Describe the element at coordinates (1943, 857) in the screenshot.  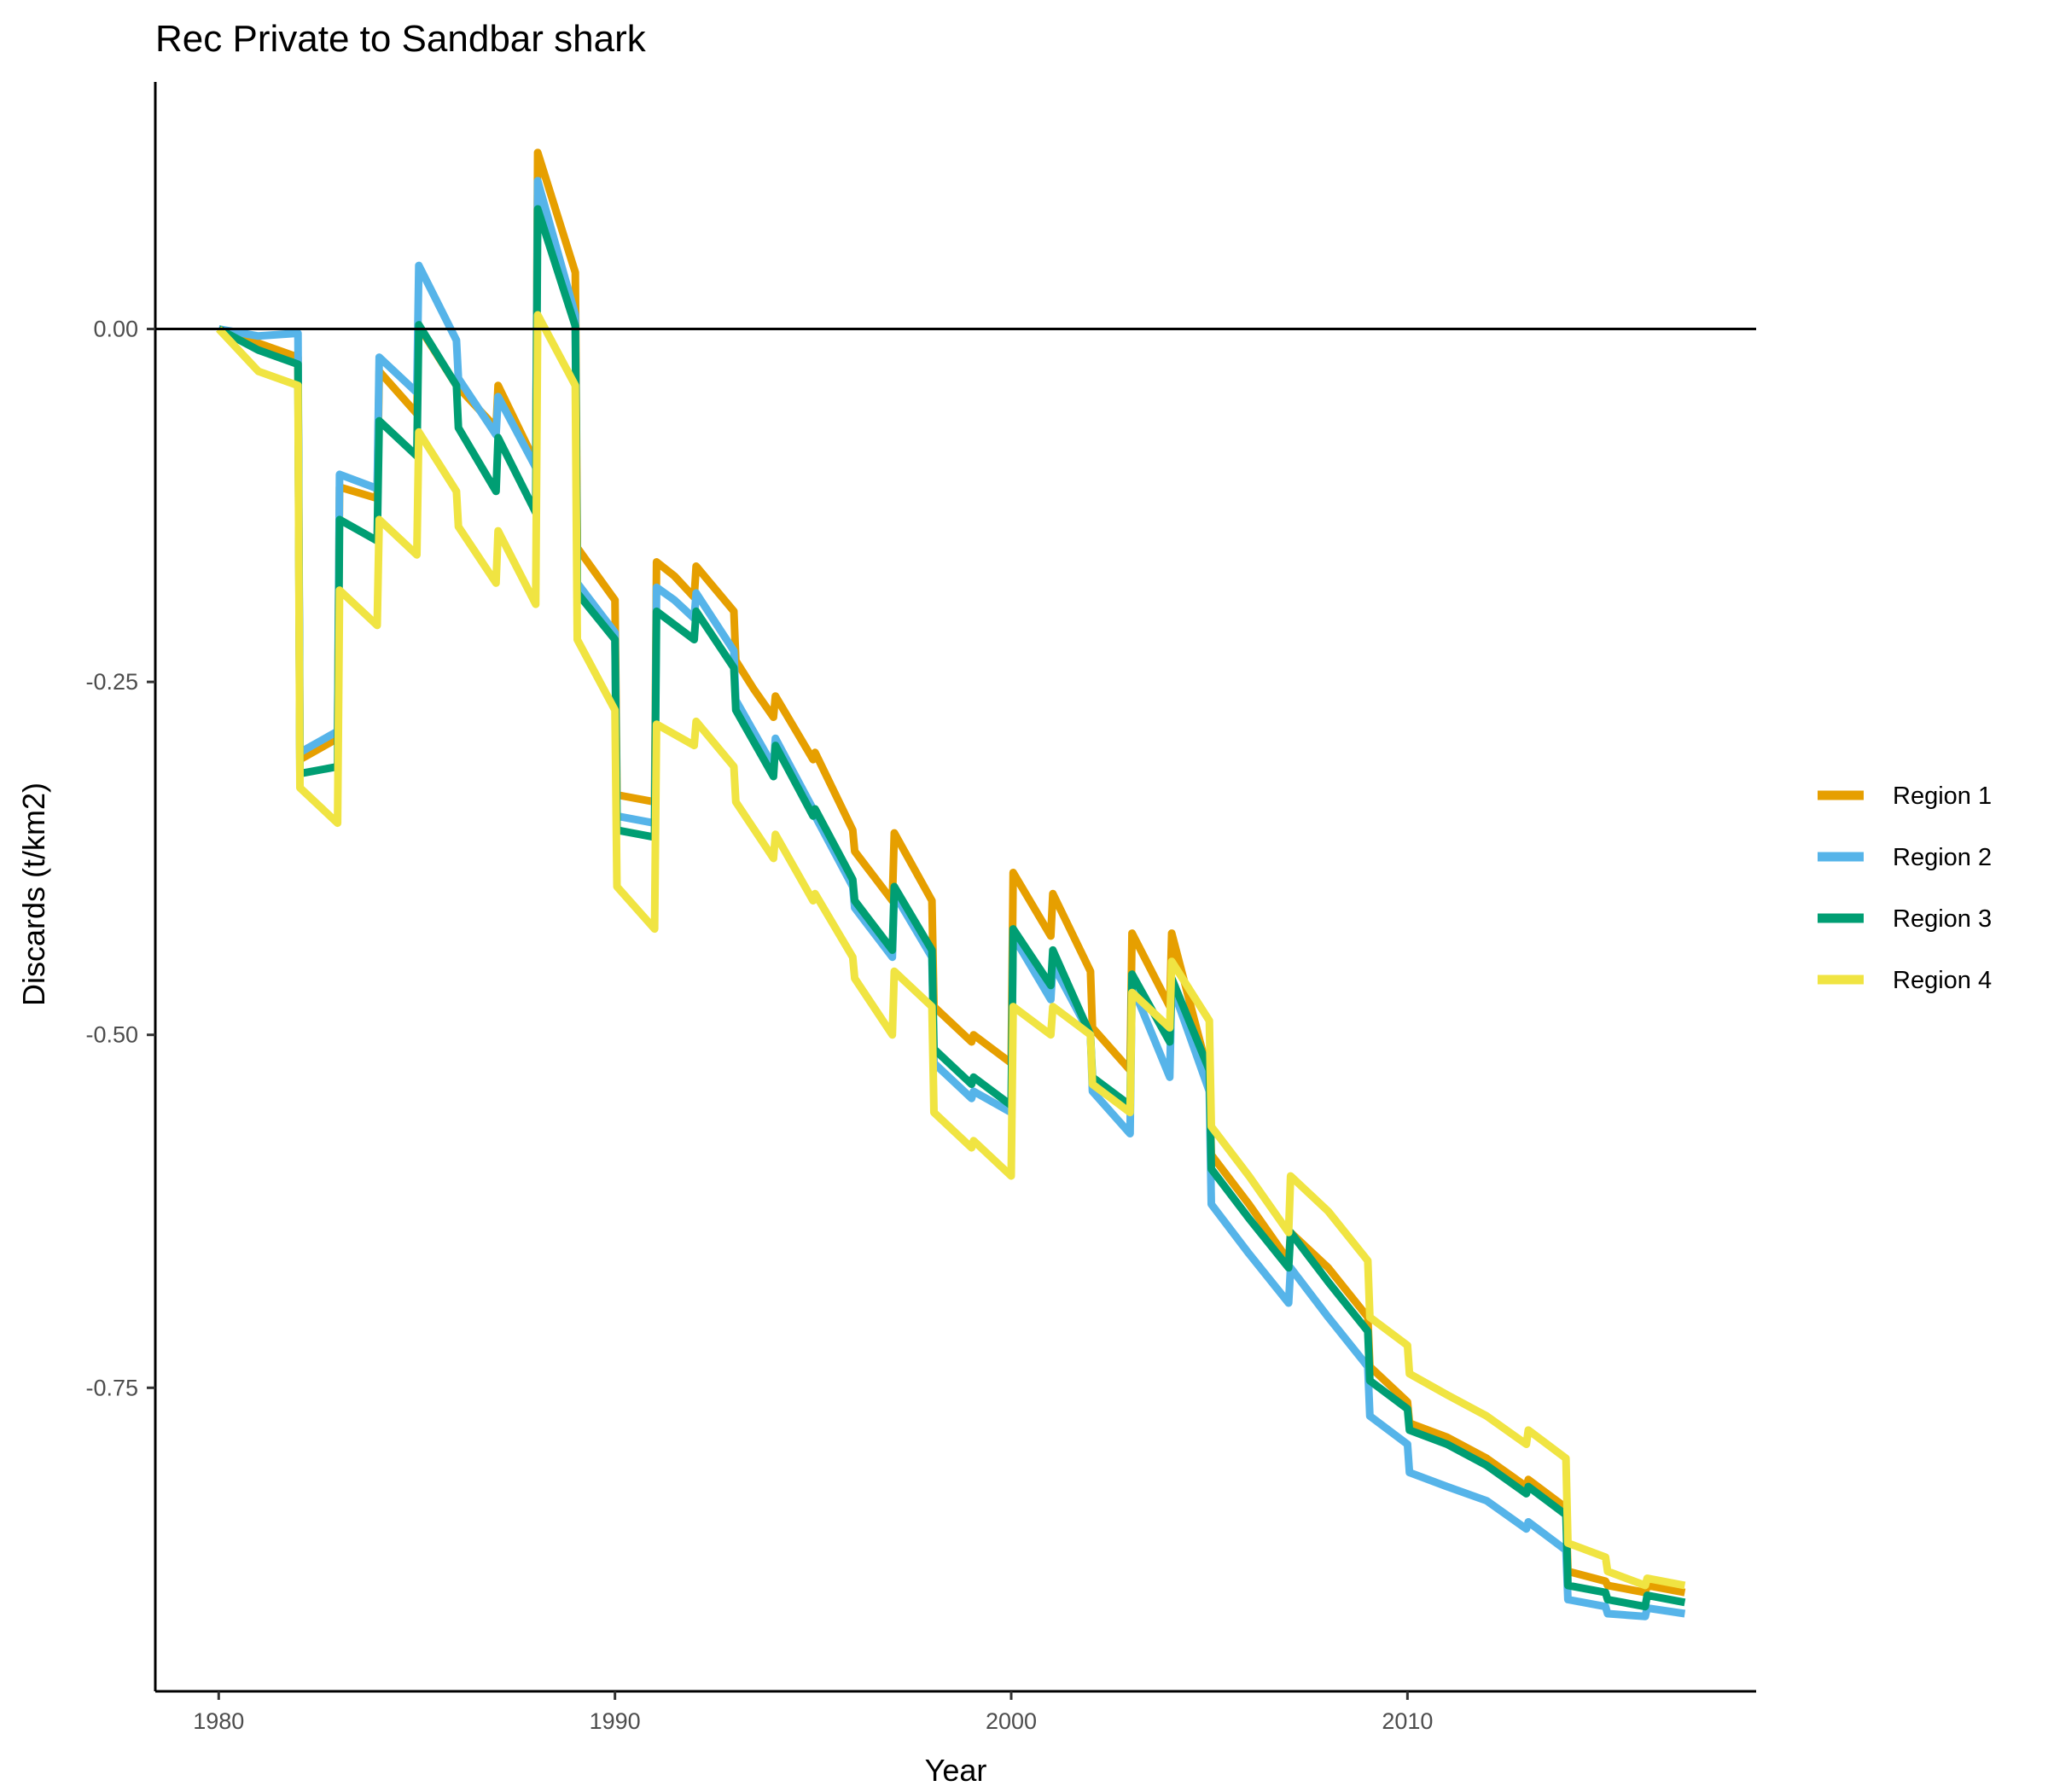
I see `legend-label-region-2: Region 2` at that location.